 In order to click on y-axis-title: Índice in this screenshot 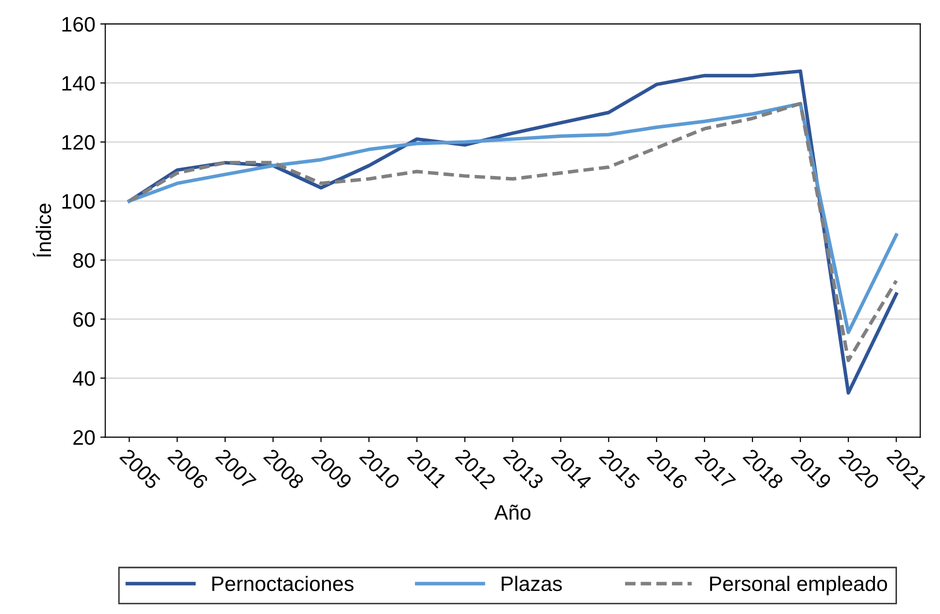, I will do `click(42, 230)`.